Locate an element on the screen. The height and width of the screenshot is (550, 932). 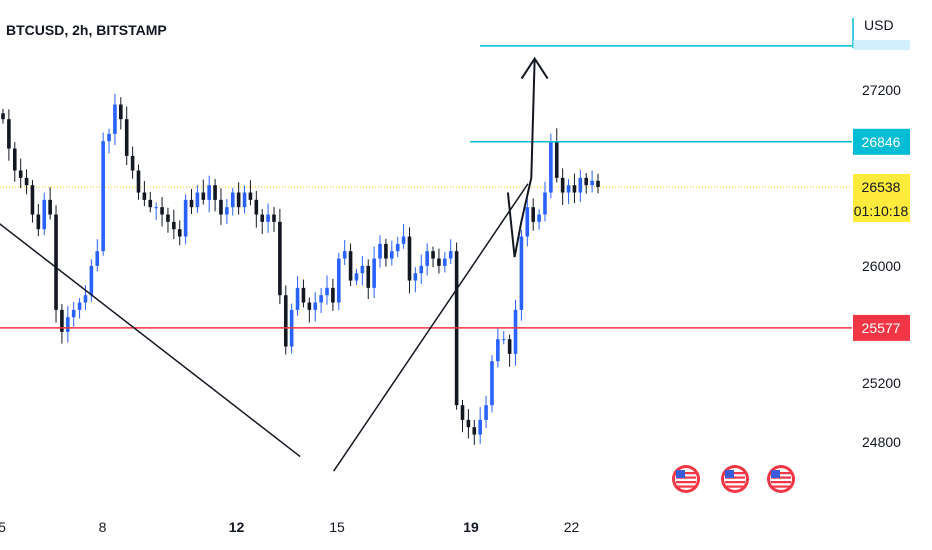
x-tick-label: 22 is located at coordinates (572, 527).